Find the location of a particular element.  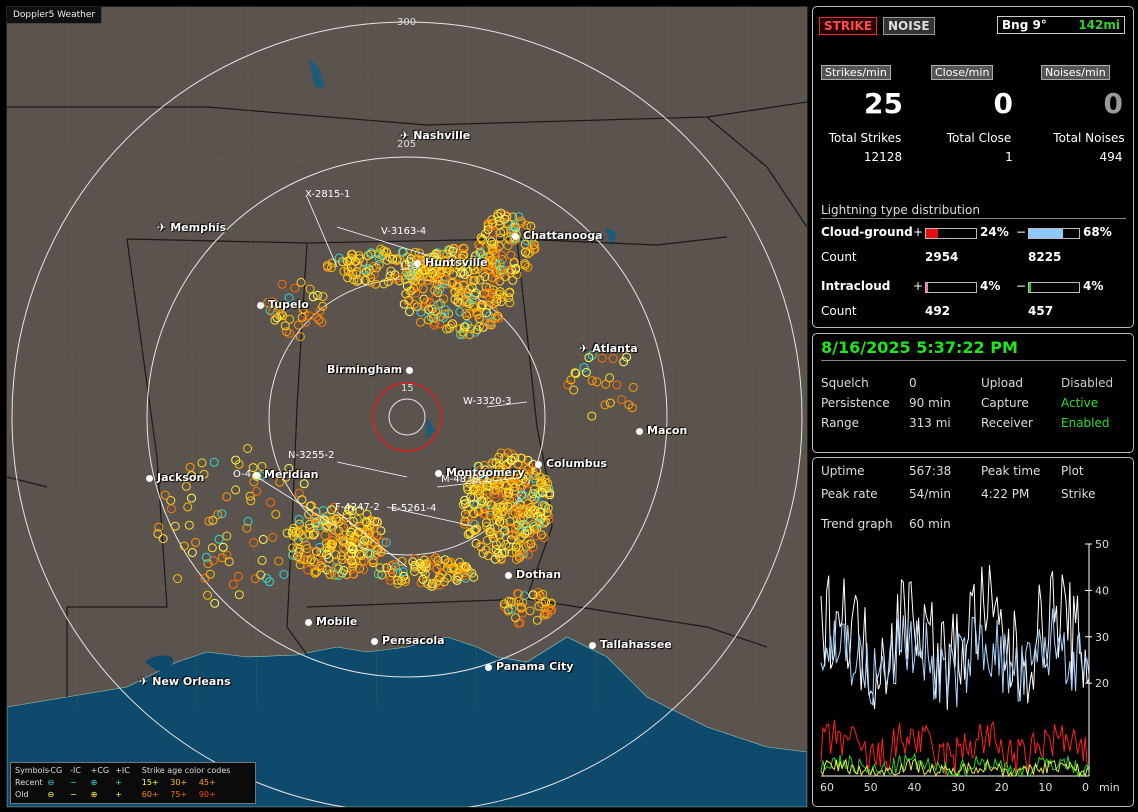

trend-graph: 50 40 30 20 60 50 40 30 20 10 0 min is located at coordinates (970, 666).